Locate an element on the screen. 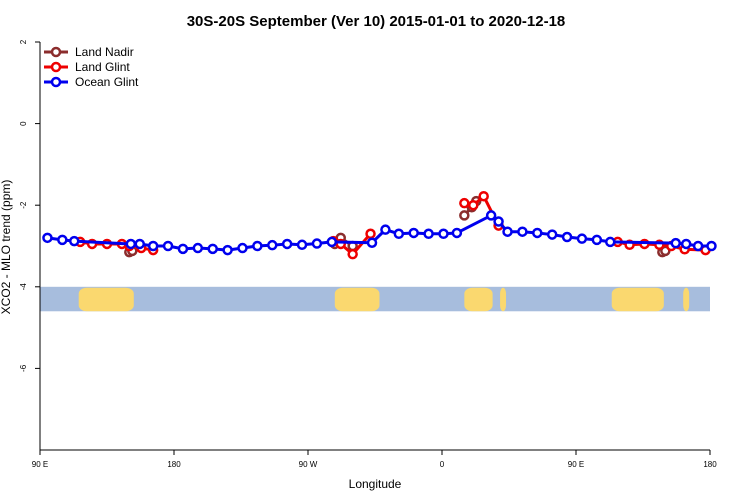 The height and width of the screenshot is (500, 750). x-tick-label: 0 is located at coordinates (442, 464).